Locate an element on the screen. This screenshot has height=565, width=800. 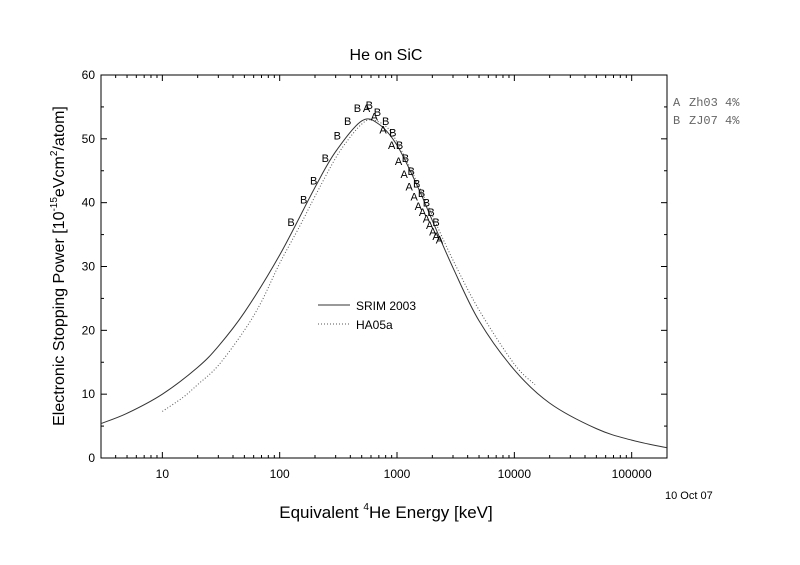
x-axis-label-pre: Equivalent is located at coordinates (321, 512).